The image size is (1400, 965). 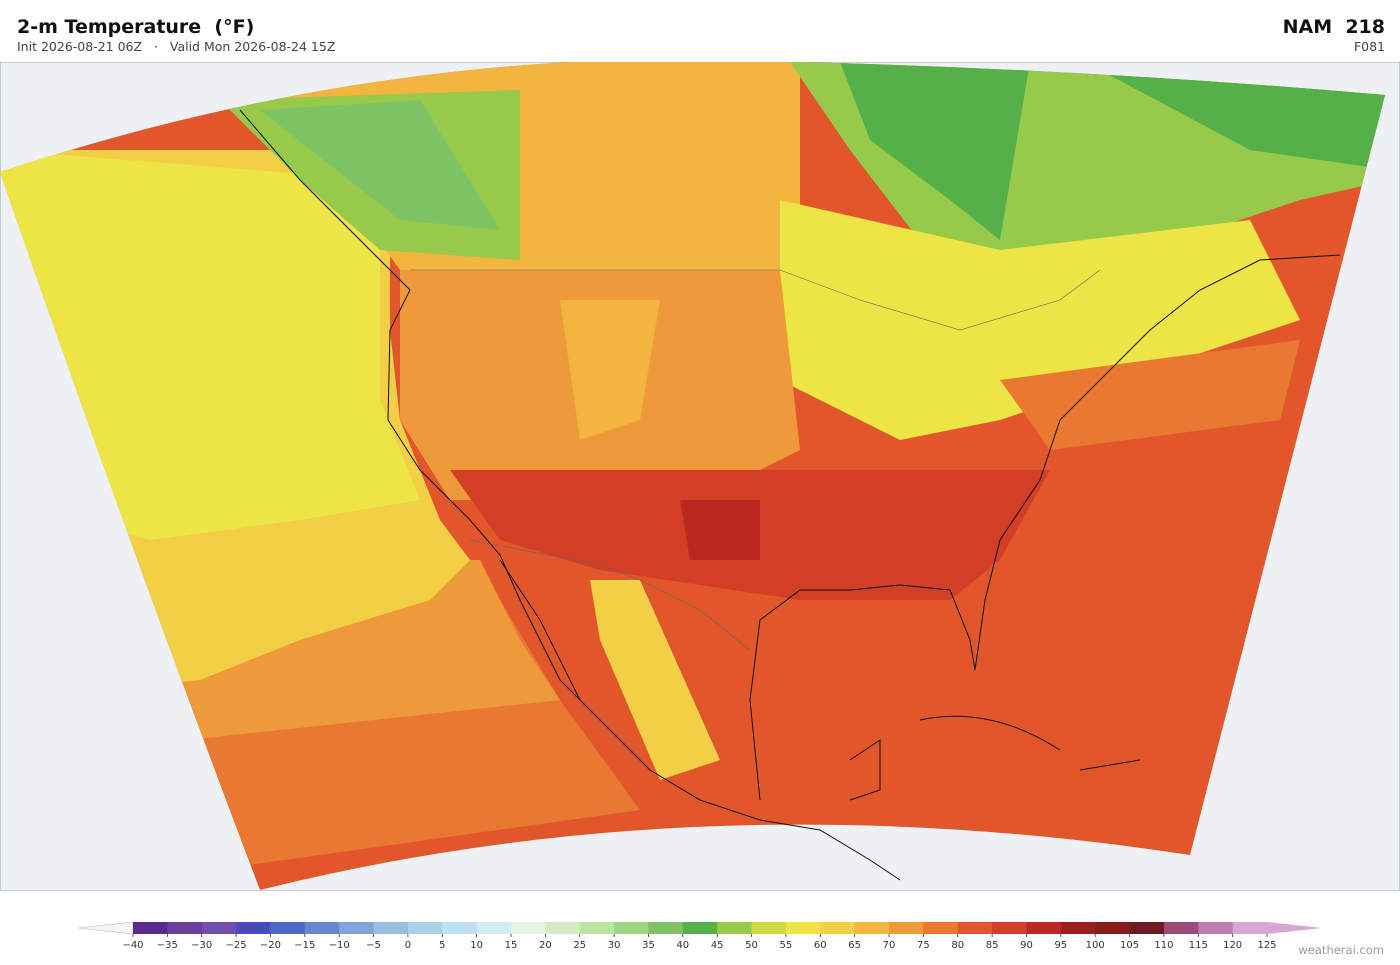 What do you see at coordinates (1369, 46) in the screenshot?
I see `forecast-hour: F081` at bounding box center [1369, 46].